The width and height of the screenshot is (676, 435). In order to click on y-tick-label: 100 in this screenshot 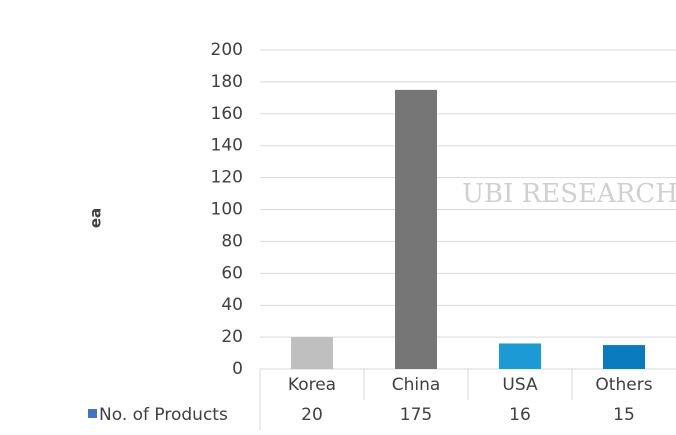, I will do `click(227, 210)`.